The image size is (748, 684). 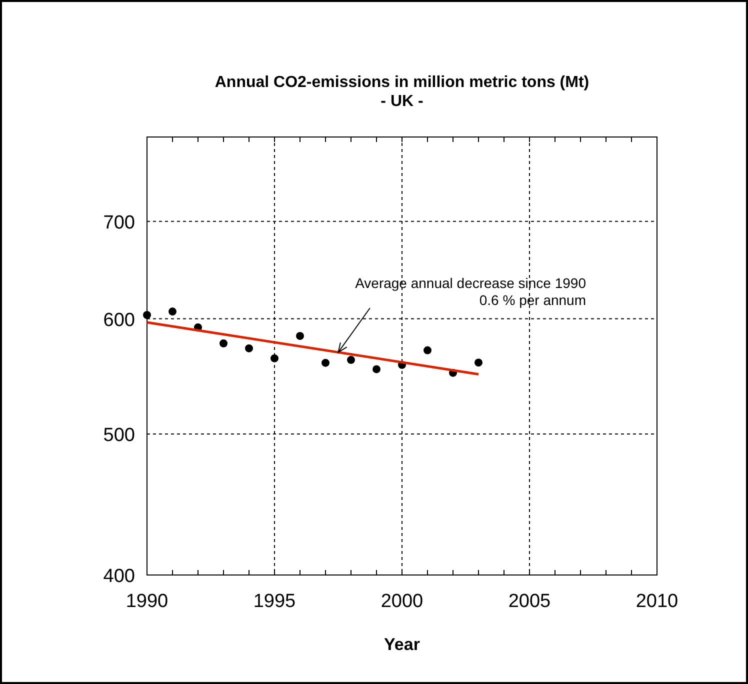 What do you see at coordinates (402, 101) in the screenshot?
I see `chart-subtitle: - UK -` at bounding box center [402, 101].